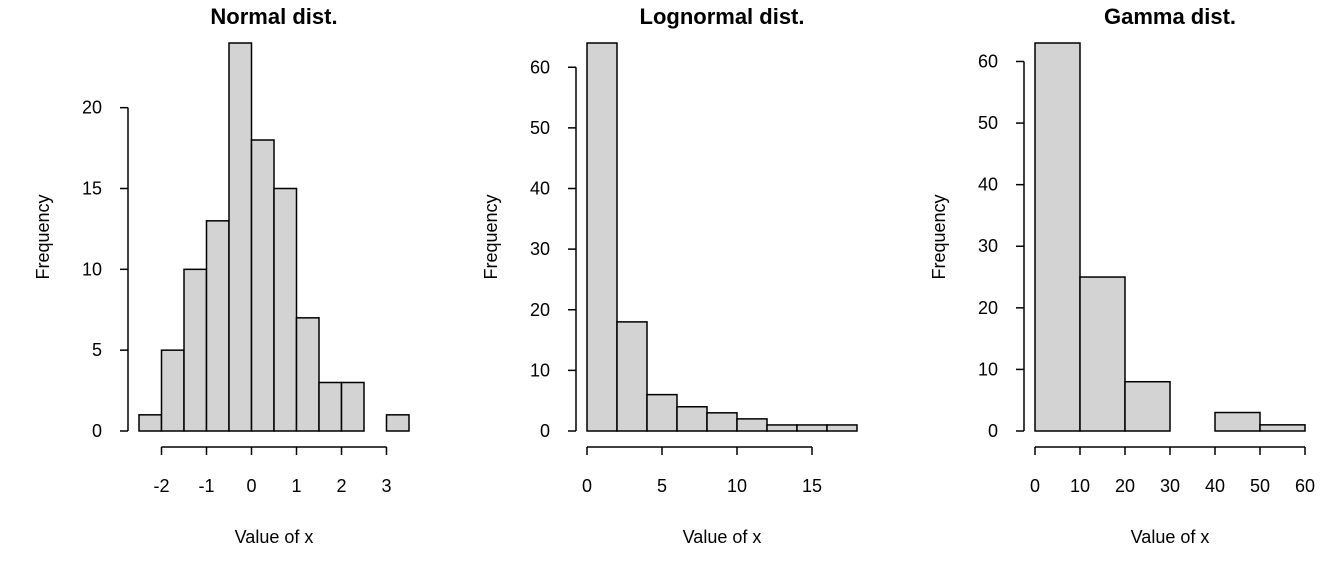  I want to click on x-tick-label: 40, so click(1215, 486).